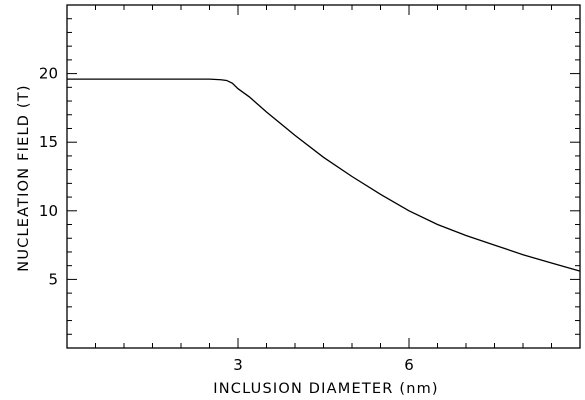 The width and height of the screenshot is (585, 400). I want to click on y-axis-tick-labels: 5 10 15 20, so click(48, 177).